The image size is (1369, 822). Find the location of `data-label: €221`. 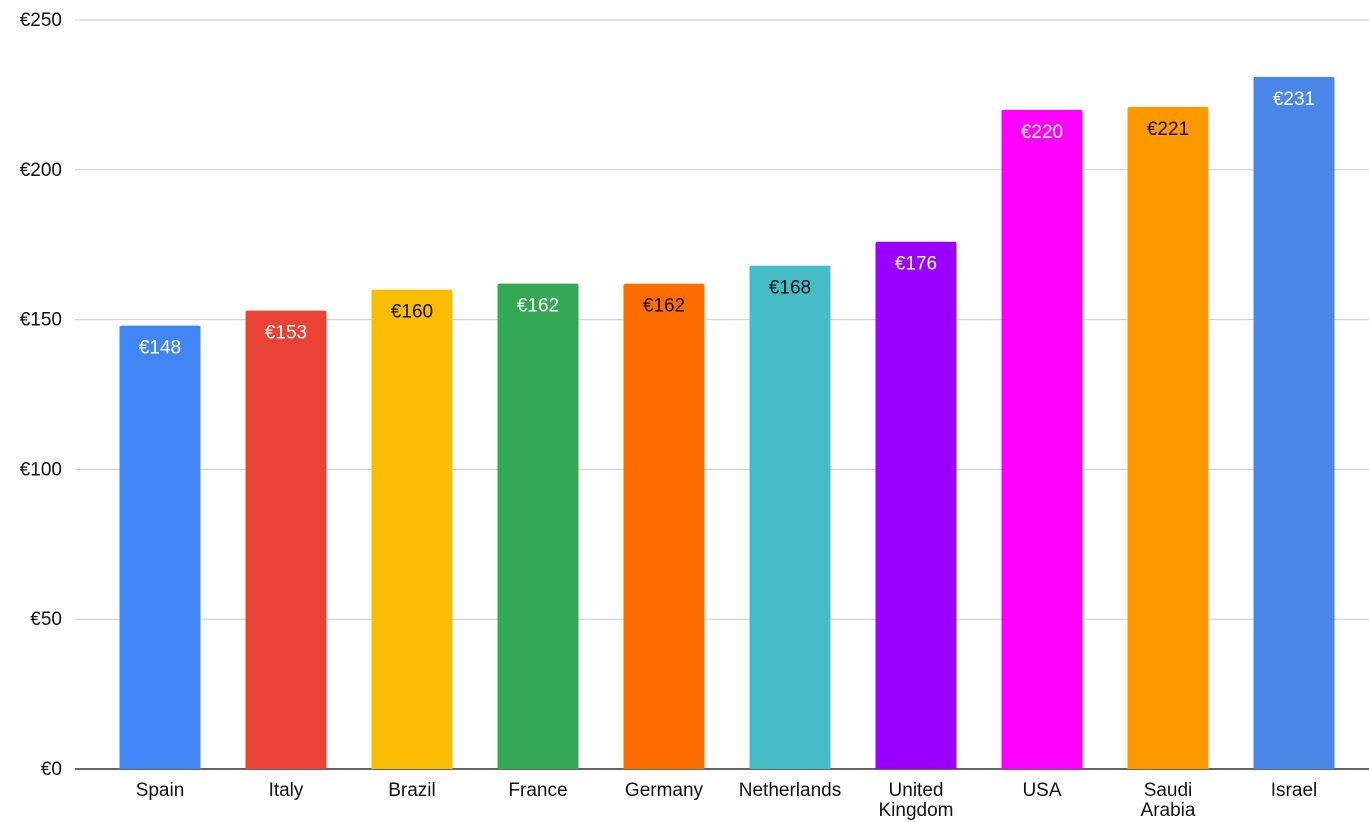

data-label: €221 is located at coordinates (1168, 129).